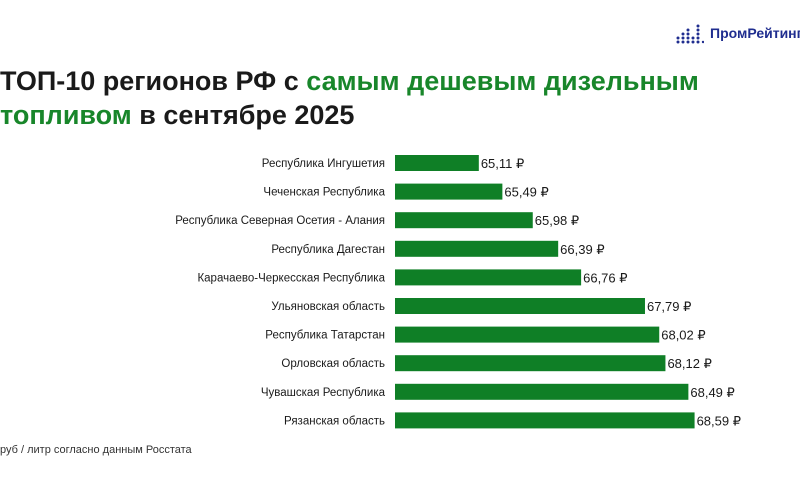 The width and height of the screenshot is (800, 500). I want to click on value-label: 65,49 ₽, so click(526, 192).